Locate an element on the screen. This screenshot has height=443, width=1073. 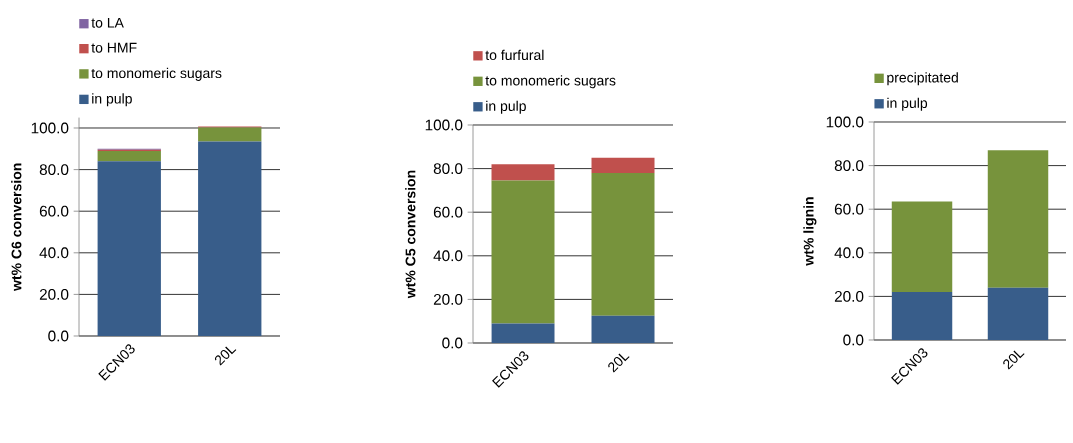
y-axis-title: wt% C5 conversion is located at coordinates (410, 234).